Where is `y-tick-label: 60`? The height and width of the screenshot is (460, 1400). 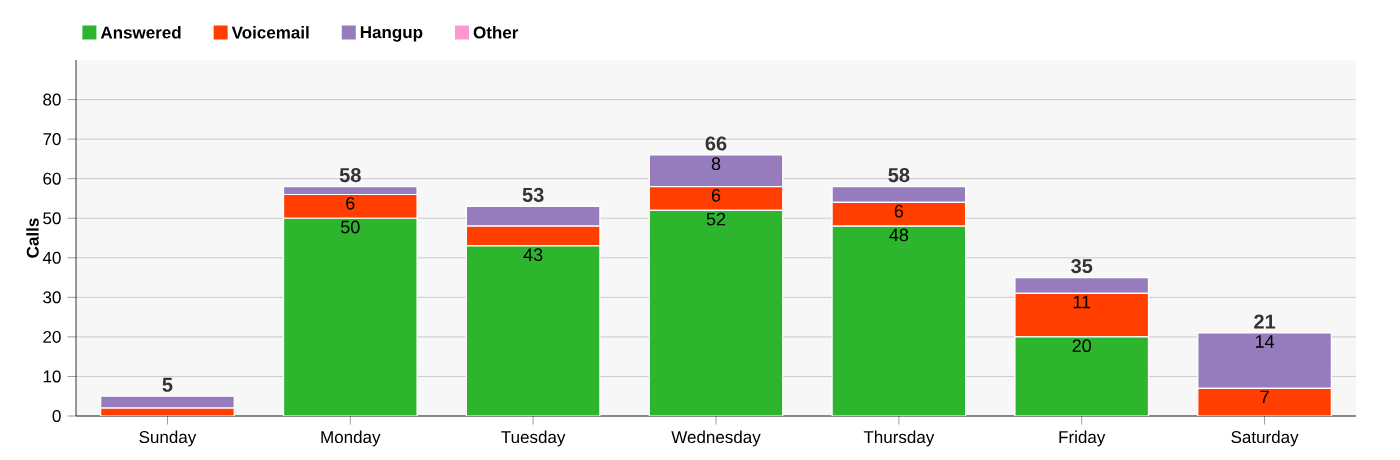 y-tick-label: 60 is located at coordinates (52, 178).